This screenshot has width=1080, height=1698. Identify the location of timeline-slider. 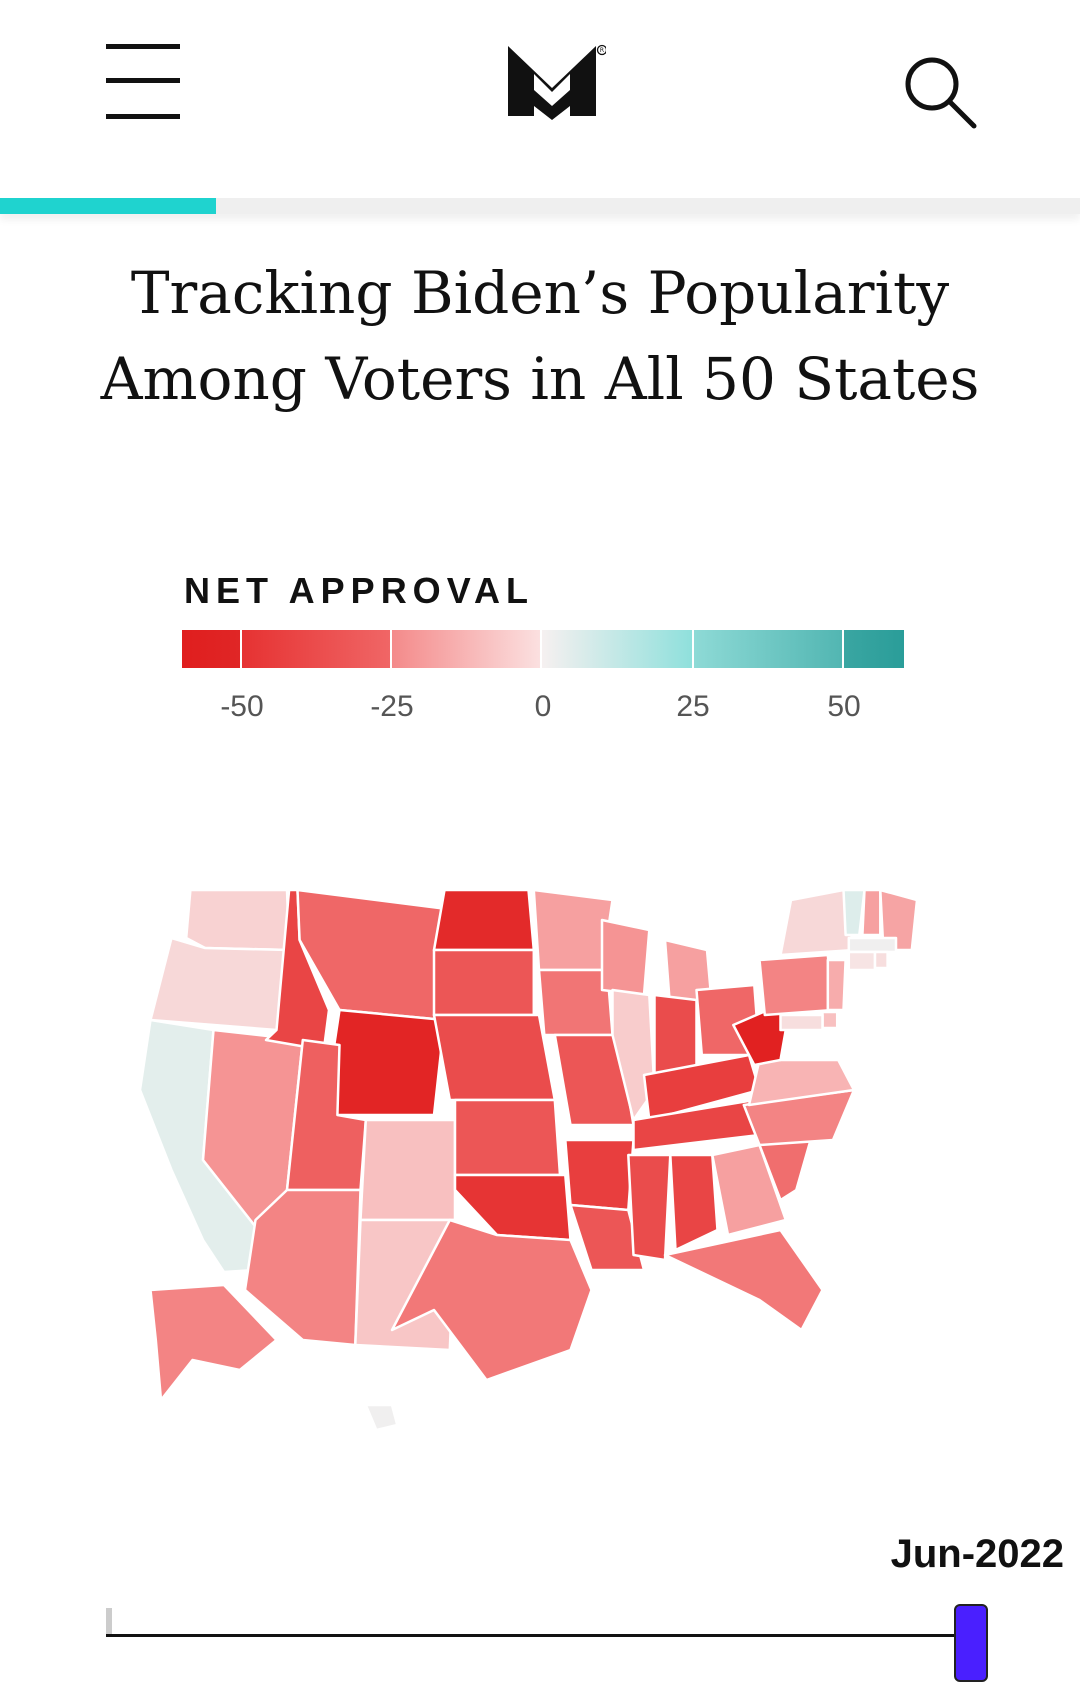
(551, 1645).